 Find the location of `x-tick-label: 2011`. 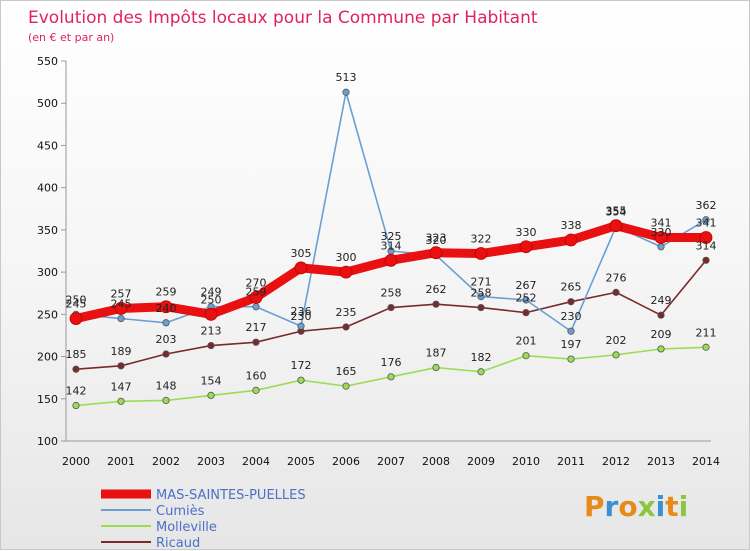

x-tick-label: 2011 is located at coordinates (571, 461).